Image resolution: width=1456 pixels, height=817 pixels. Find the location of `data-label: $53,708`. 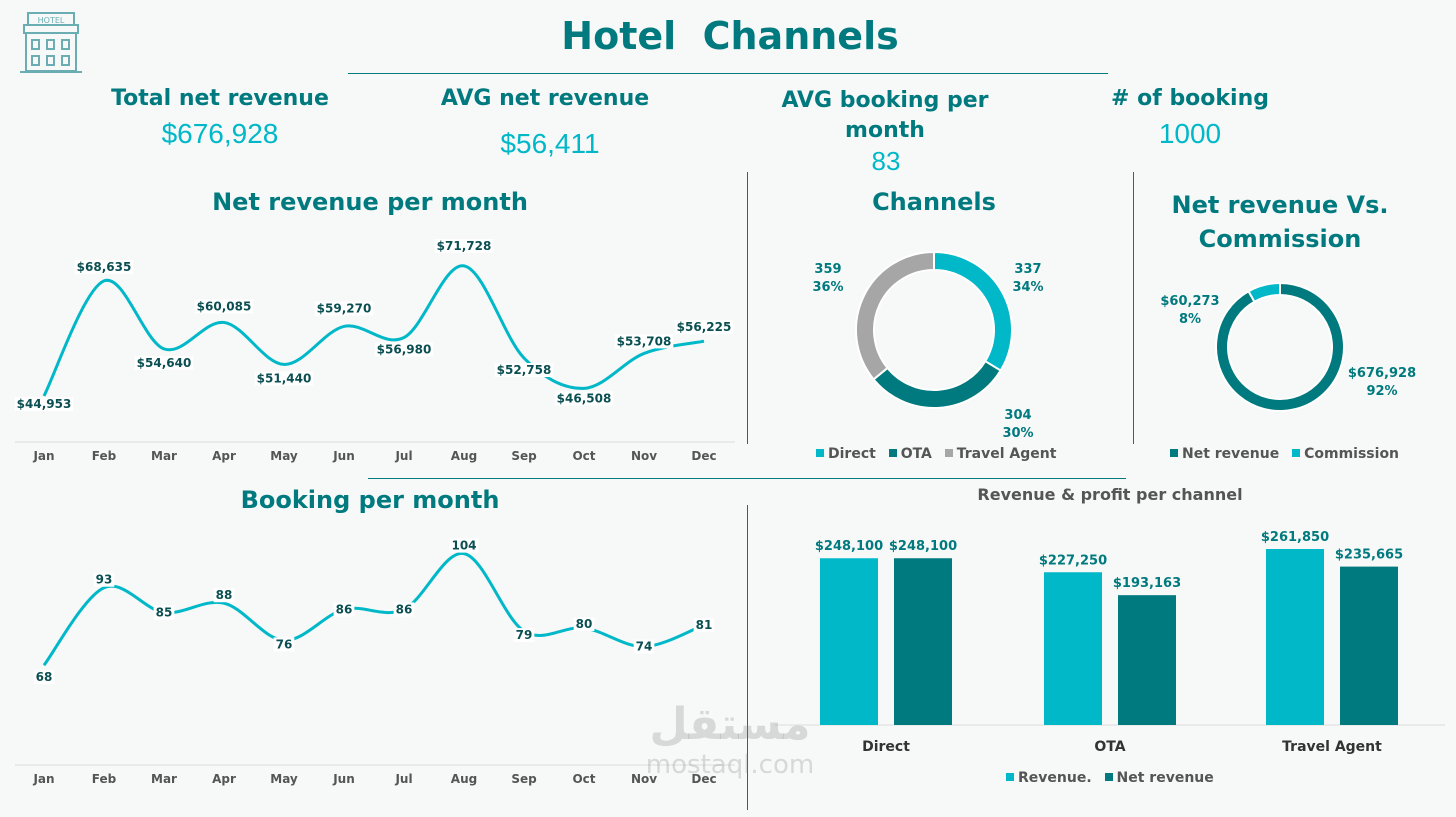

data-label: $53,708 is located at coordinates (644, 341).